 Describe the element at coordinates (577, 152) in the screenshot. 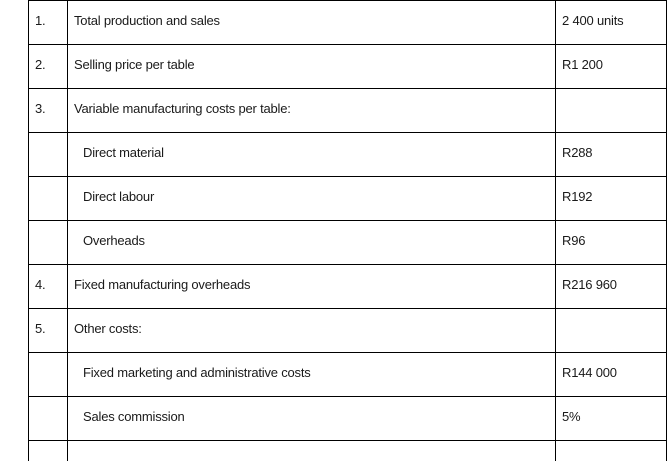

I see `row-value: R288` at that location.